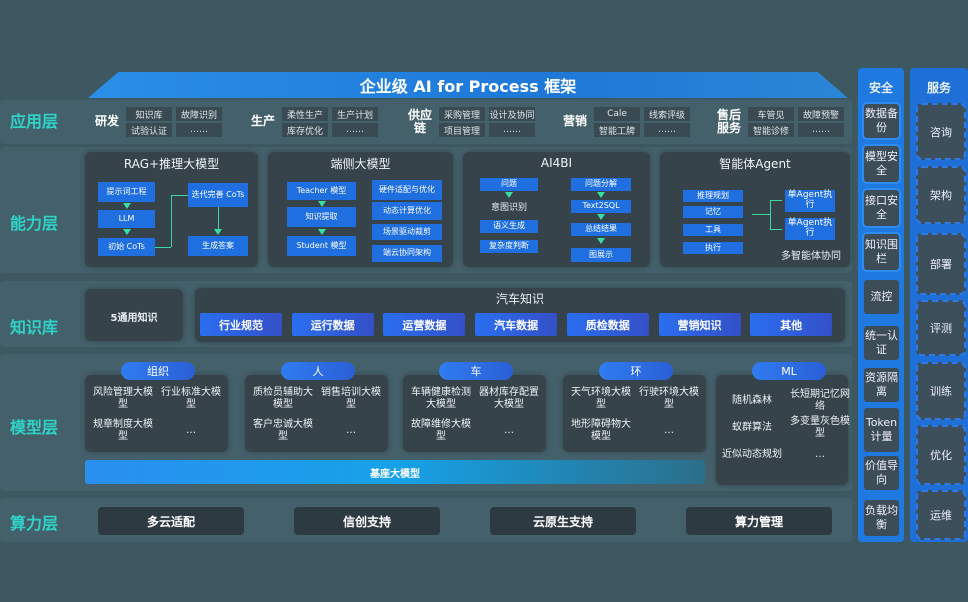 This screenshot has height=602, width=968. What do you see at coordinates (191, 398) in the screenshot?
I see `model-item: 行业标准大模型` at bounding box center [191, 398].